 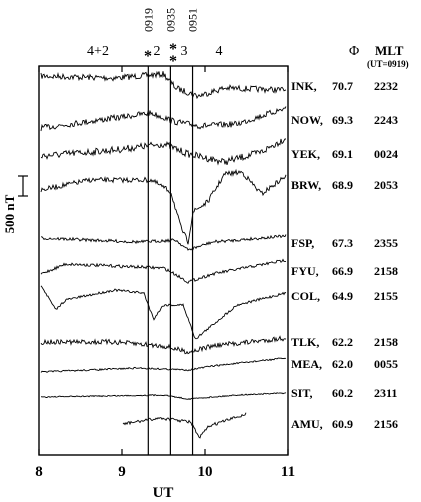 What do you see at coordinates (386, 424) in the screenshot?
I see `station-mlt: 2156` at bounding box center [386, 424].